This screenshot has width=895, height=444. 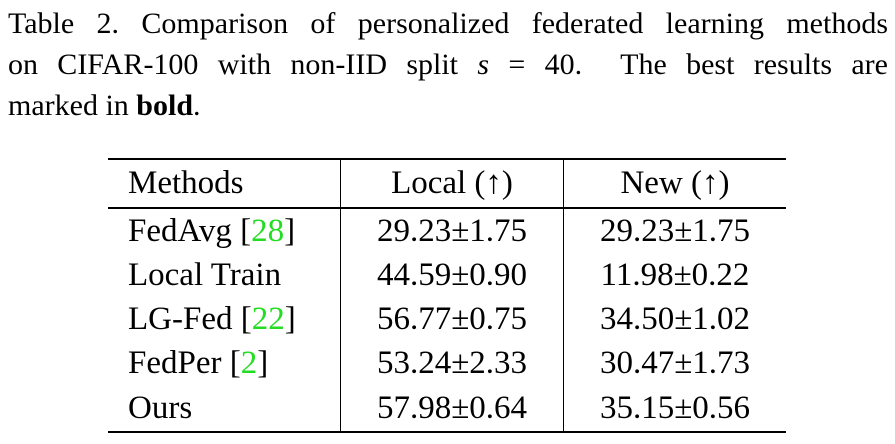 What do you see at coordinates (675, 230) in the screenshot?
I see `new-accuracy-cell: 29.23±1.75` at bounding box center [675, 230].